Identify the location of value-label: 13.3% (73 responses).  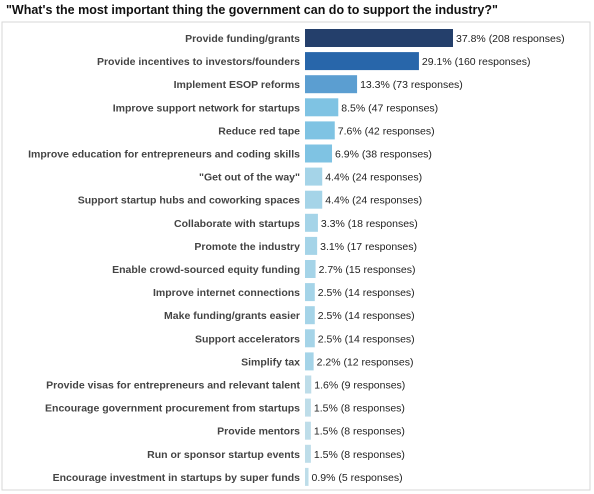
(411, 85).